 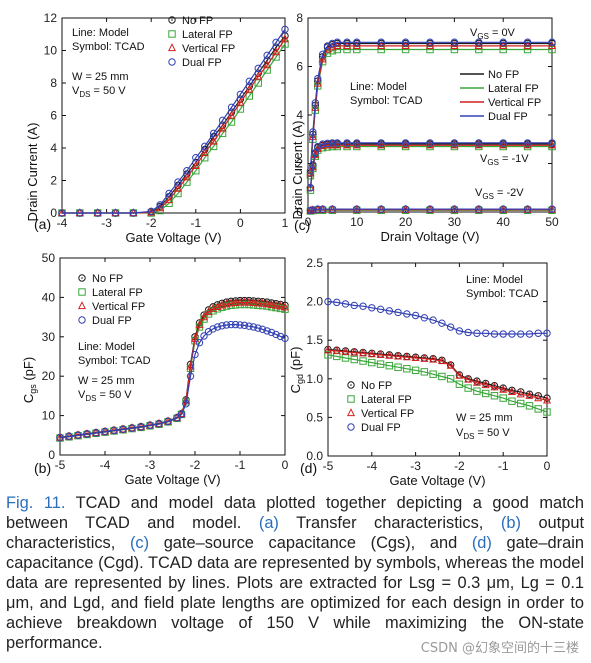 What do you see at coordinates (36, 503) in the screenshot?
I see `caption-fig-label: Fig. 11.` at bounding box center [36, 503].